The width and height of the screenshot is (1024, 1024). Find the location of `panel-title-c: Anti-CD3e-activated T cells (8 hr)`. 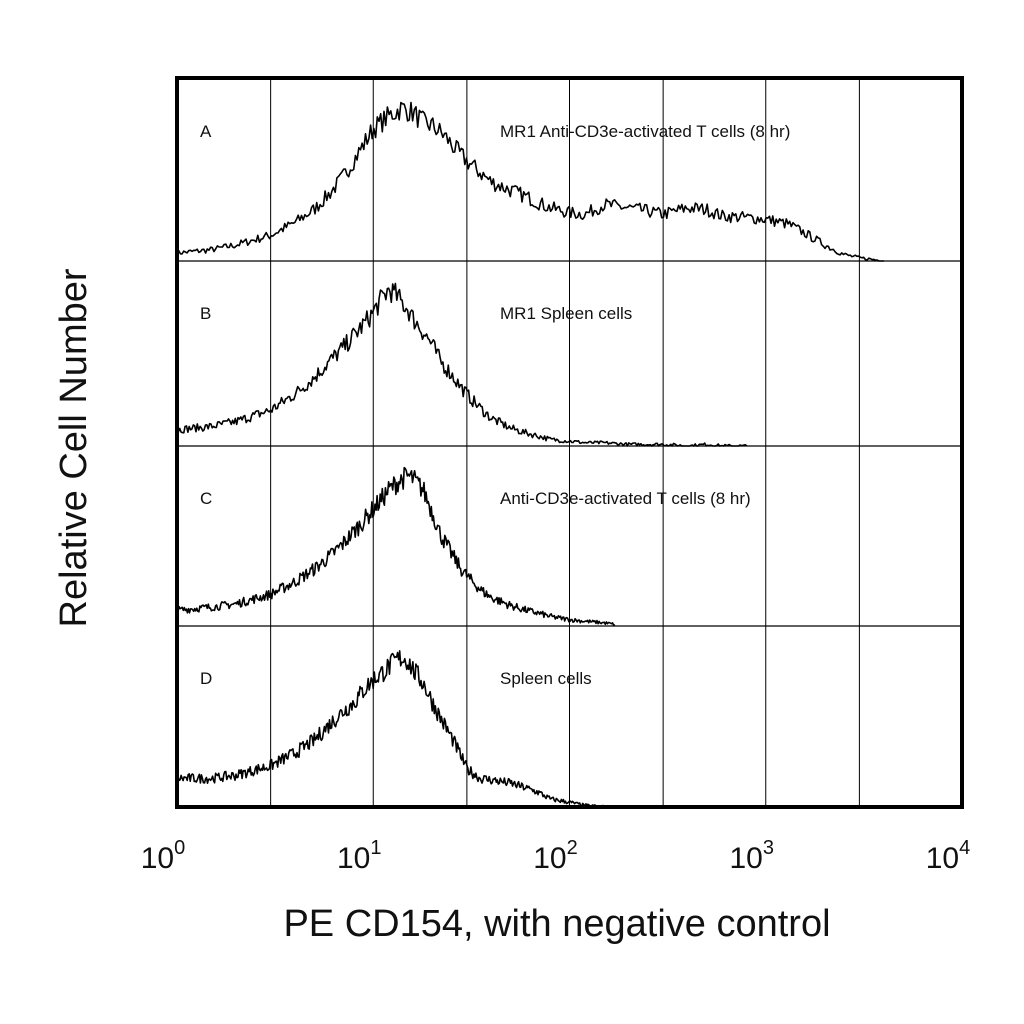

panel-title-c: Anti-CD3e-activated T cells (8 hr) is located at coordinates (625, 498).